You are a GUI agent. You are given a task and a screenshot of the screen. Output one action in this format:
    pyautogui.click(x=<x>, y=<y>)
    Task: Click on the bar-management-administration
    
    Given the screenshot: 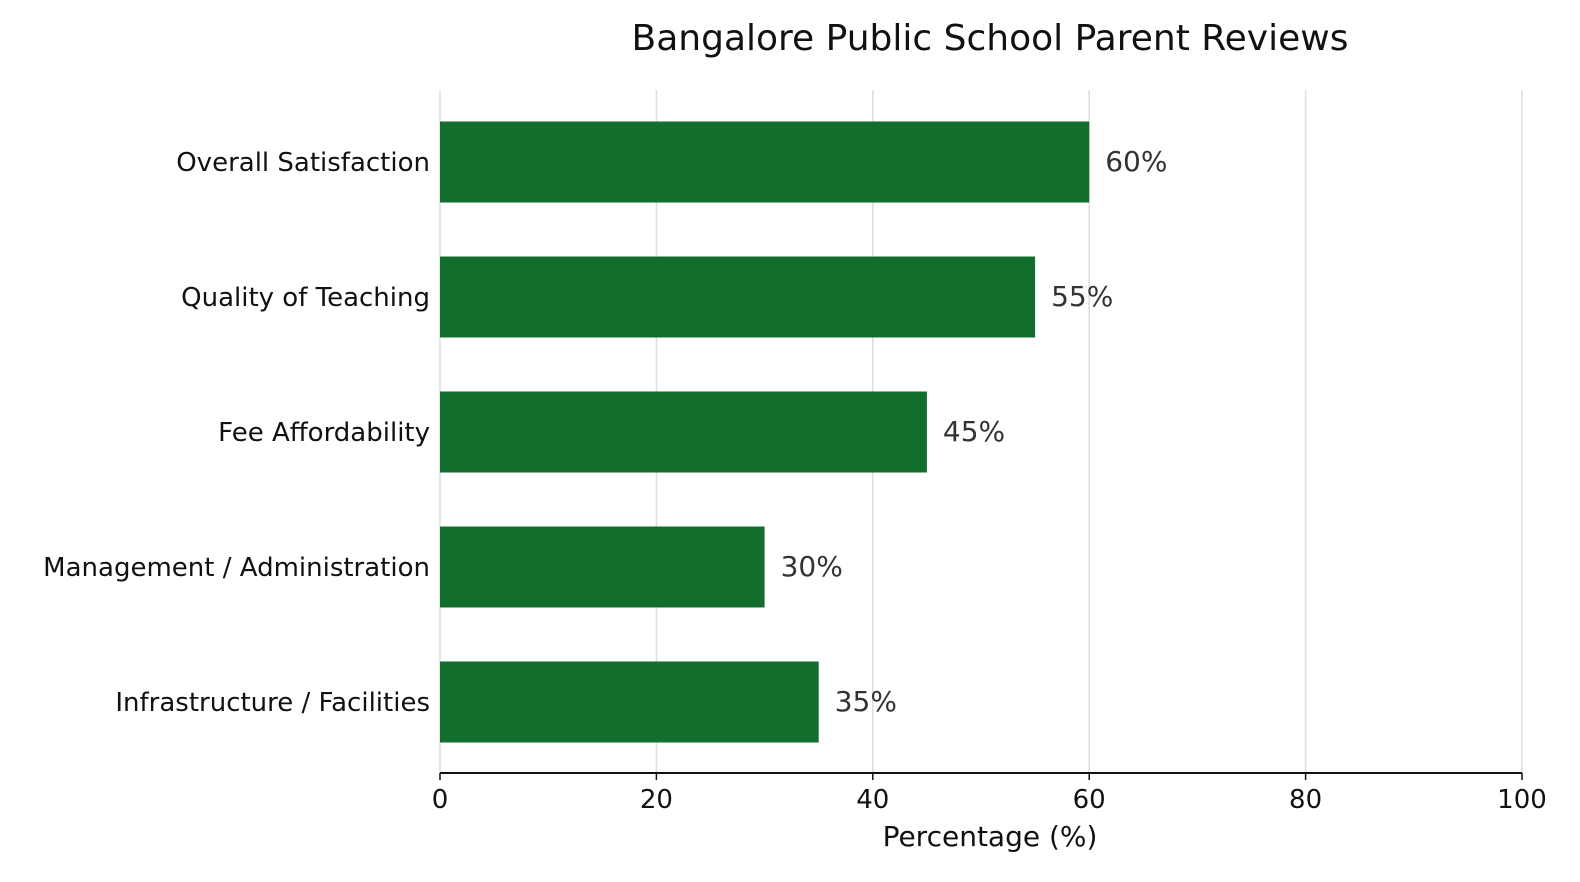 What is the action you would take?
    pyautogui.click(x=602, y=567)
    